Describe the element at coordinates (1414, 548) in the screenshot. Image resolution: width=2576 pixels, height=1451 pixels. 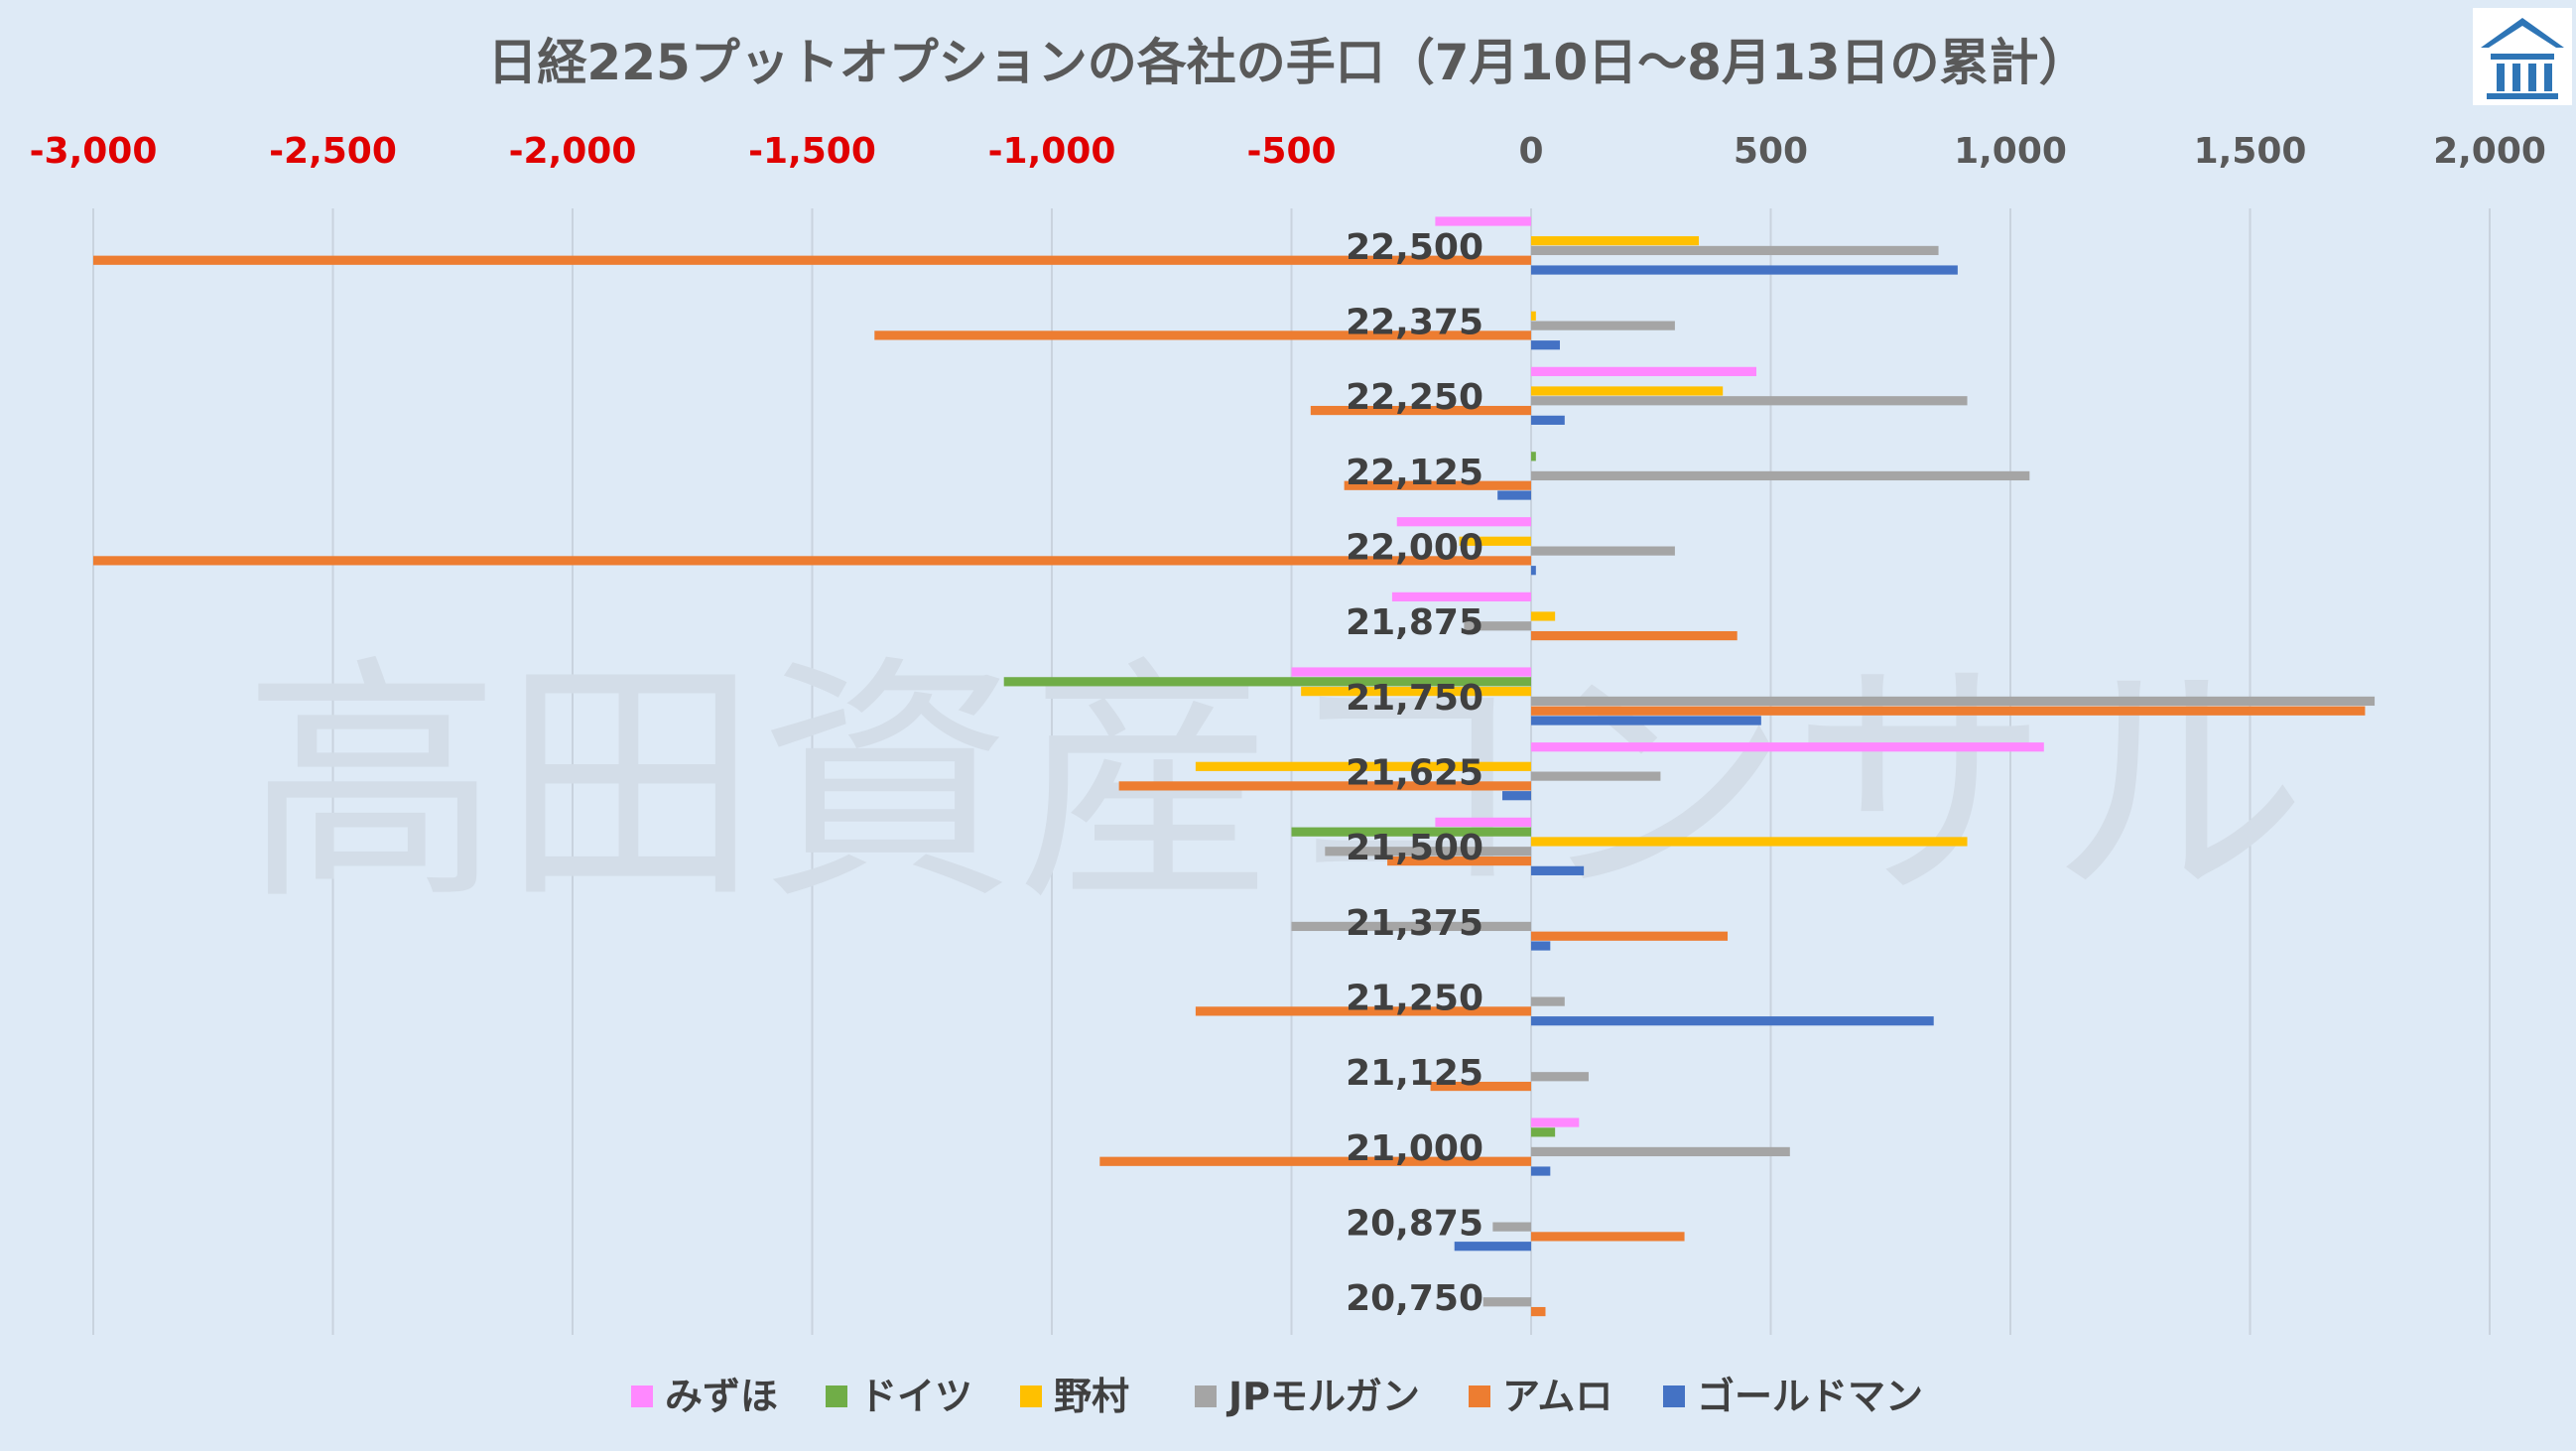
I see `category-label: 22,000` at that location.